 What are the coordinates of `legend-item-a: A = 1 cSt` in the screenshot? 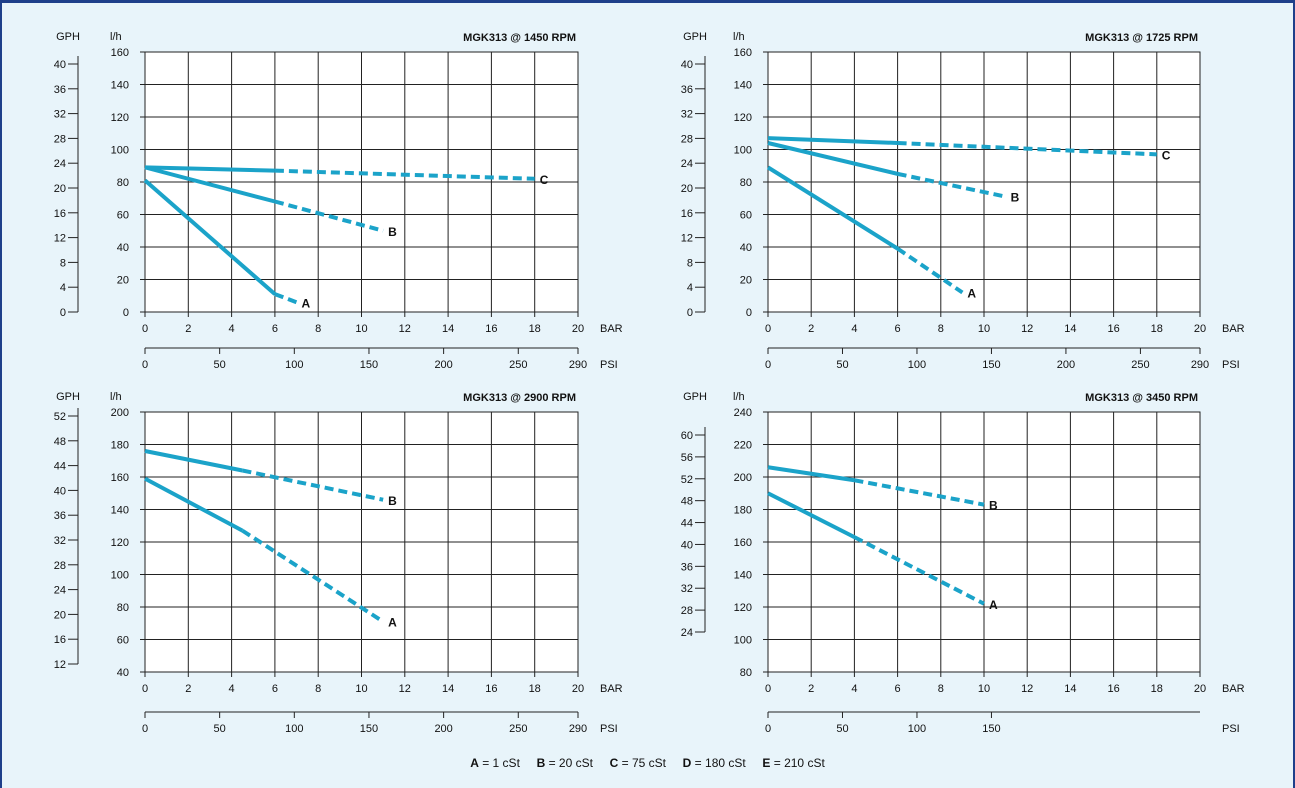 It's located at (495, 763).